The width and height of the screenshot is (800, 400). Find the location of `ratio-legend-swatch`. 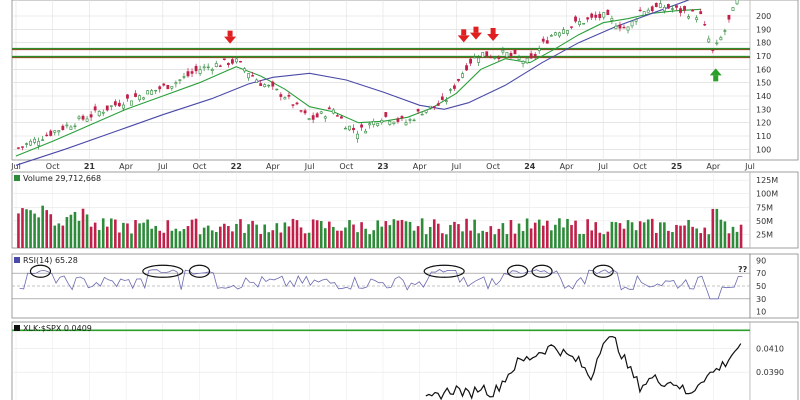

ratio-legend-swatch is located at coordinates (17, 328).